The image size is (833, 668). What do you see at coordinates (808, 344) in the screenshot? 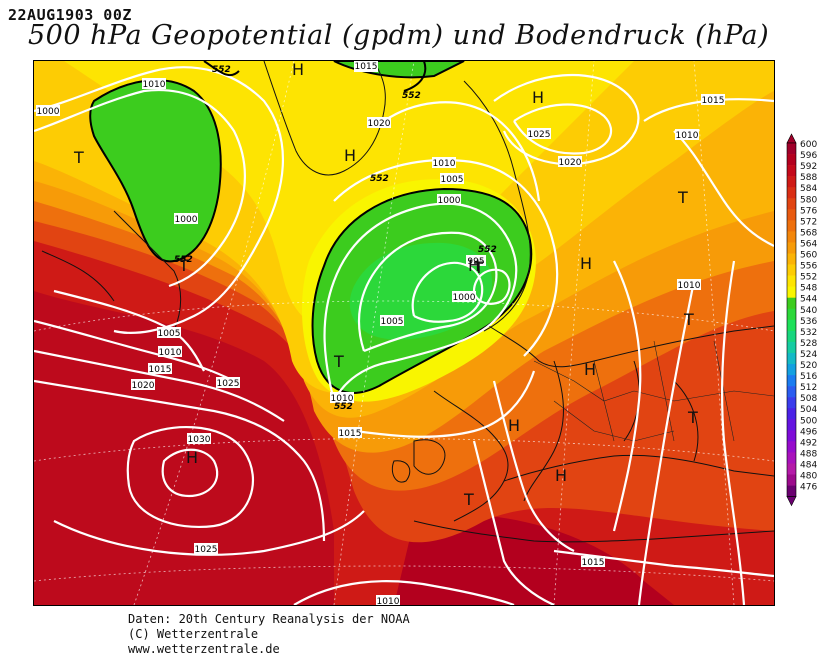
I see `legend-level-label: 528` at bounding box center [808, 344].